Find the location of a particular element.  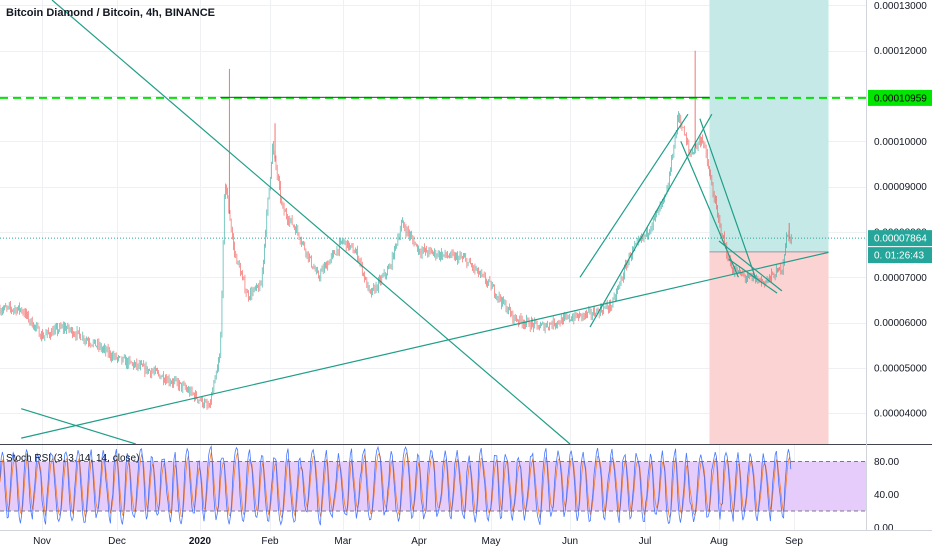

profit-zone is located at coordinates (769, 126).